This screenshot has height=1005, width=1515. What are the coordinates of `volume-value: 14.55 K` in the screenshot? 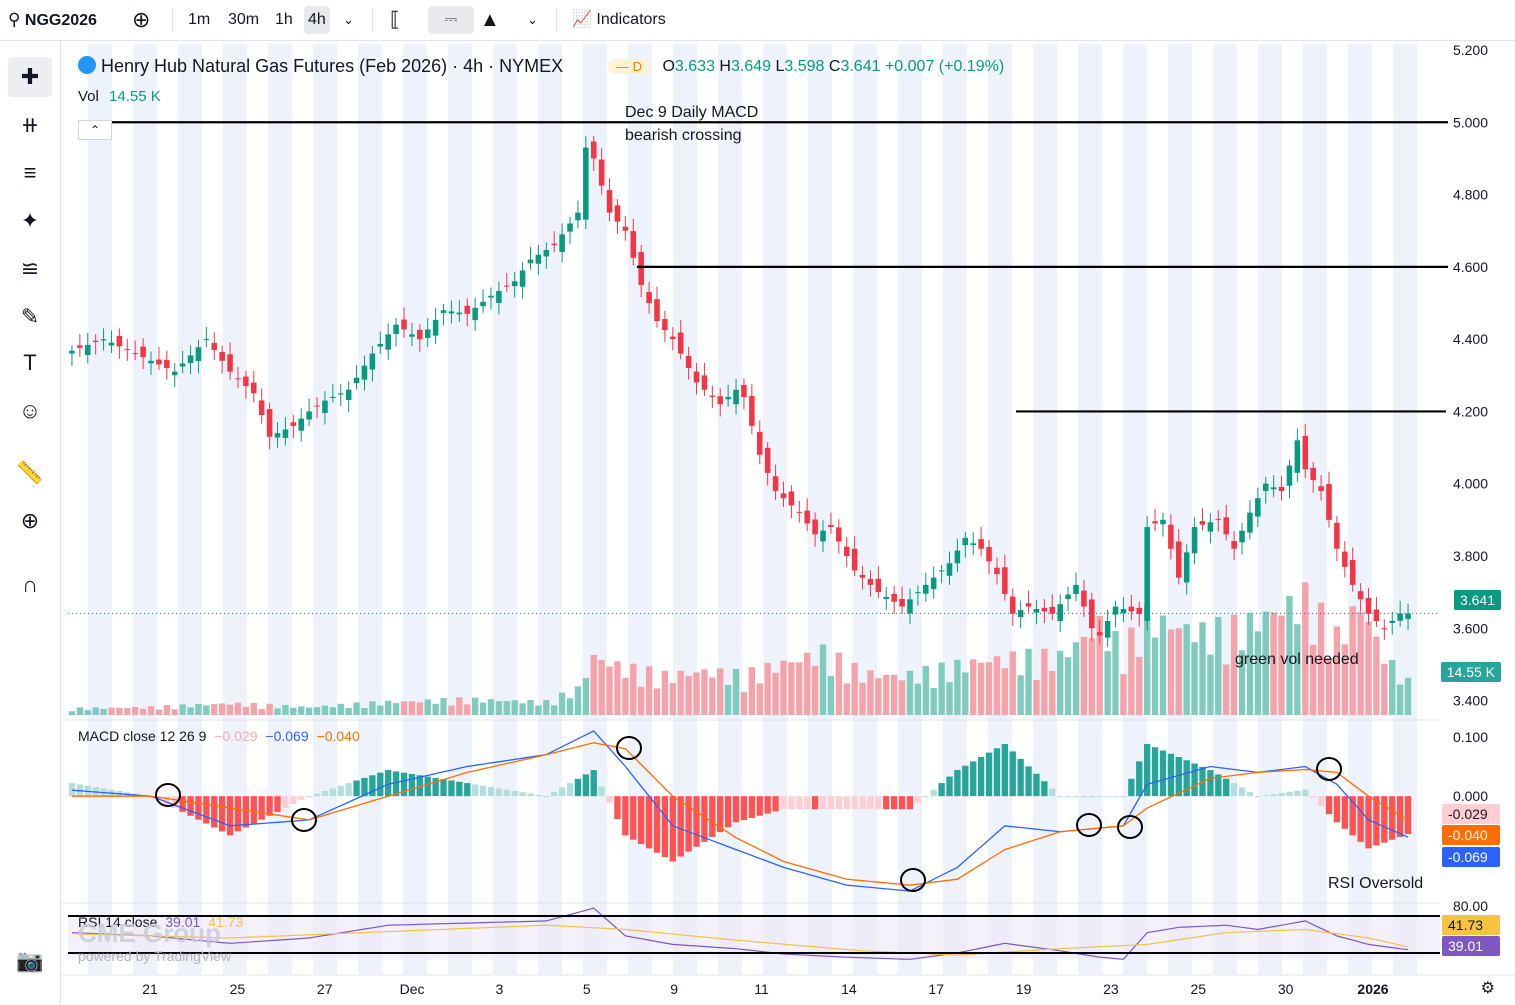 It's located at (135, 96).